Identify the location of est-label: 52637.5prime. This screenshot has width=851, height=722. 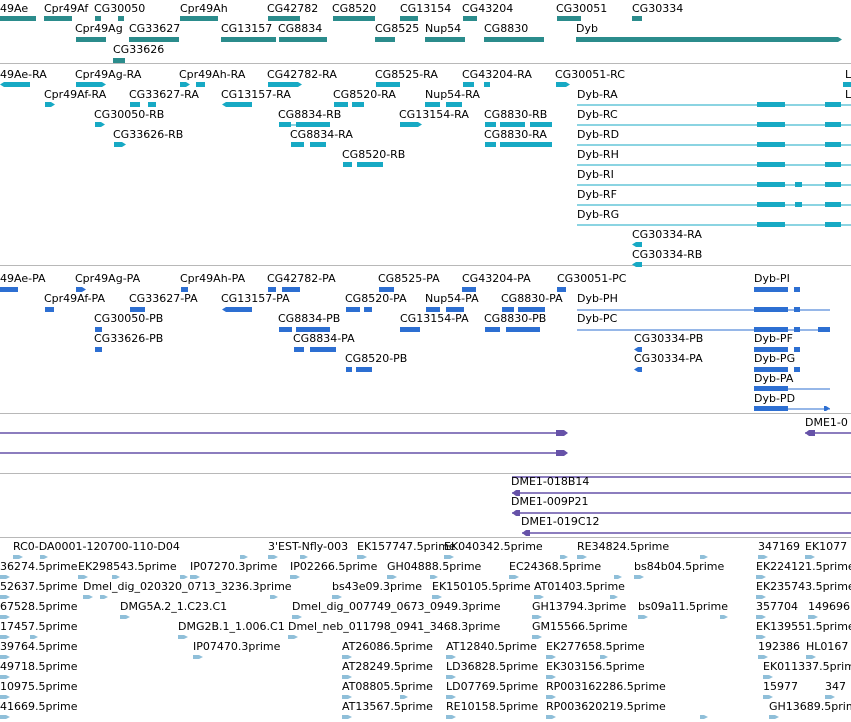
(39, 586).